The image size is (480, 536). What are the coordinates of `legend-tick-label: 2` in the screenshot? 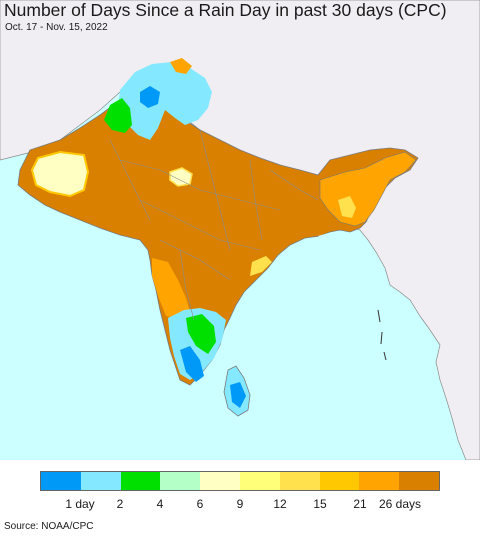 It's located at (120, 504).